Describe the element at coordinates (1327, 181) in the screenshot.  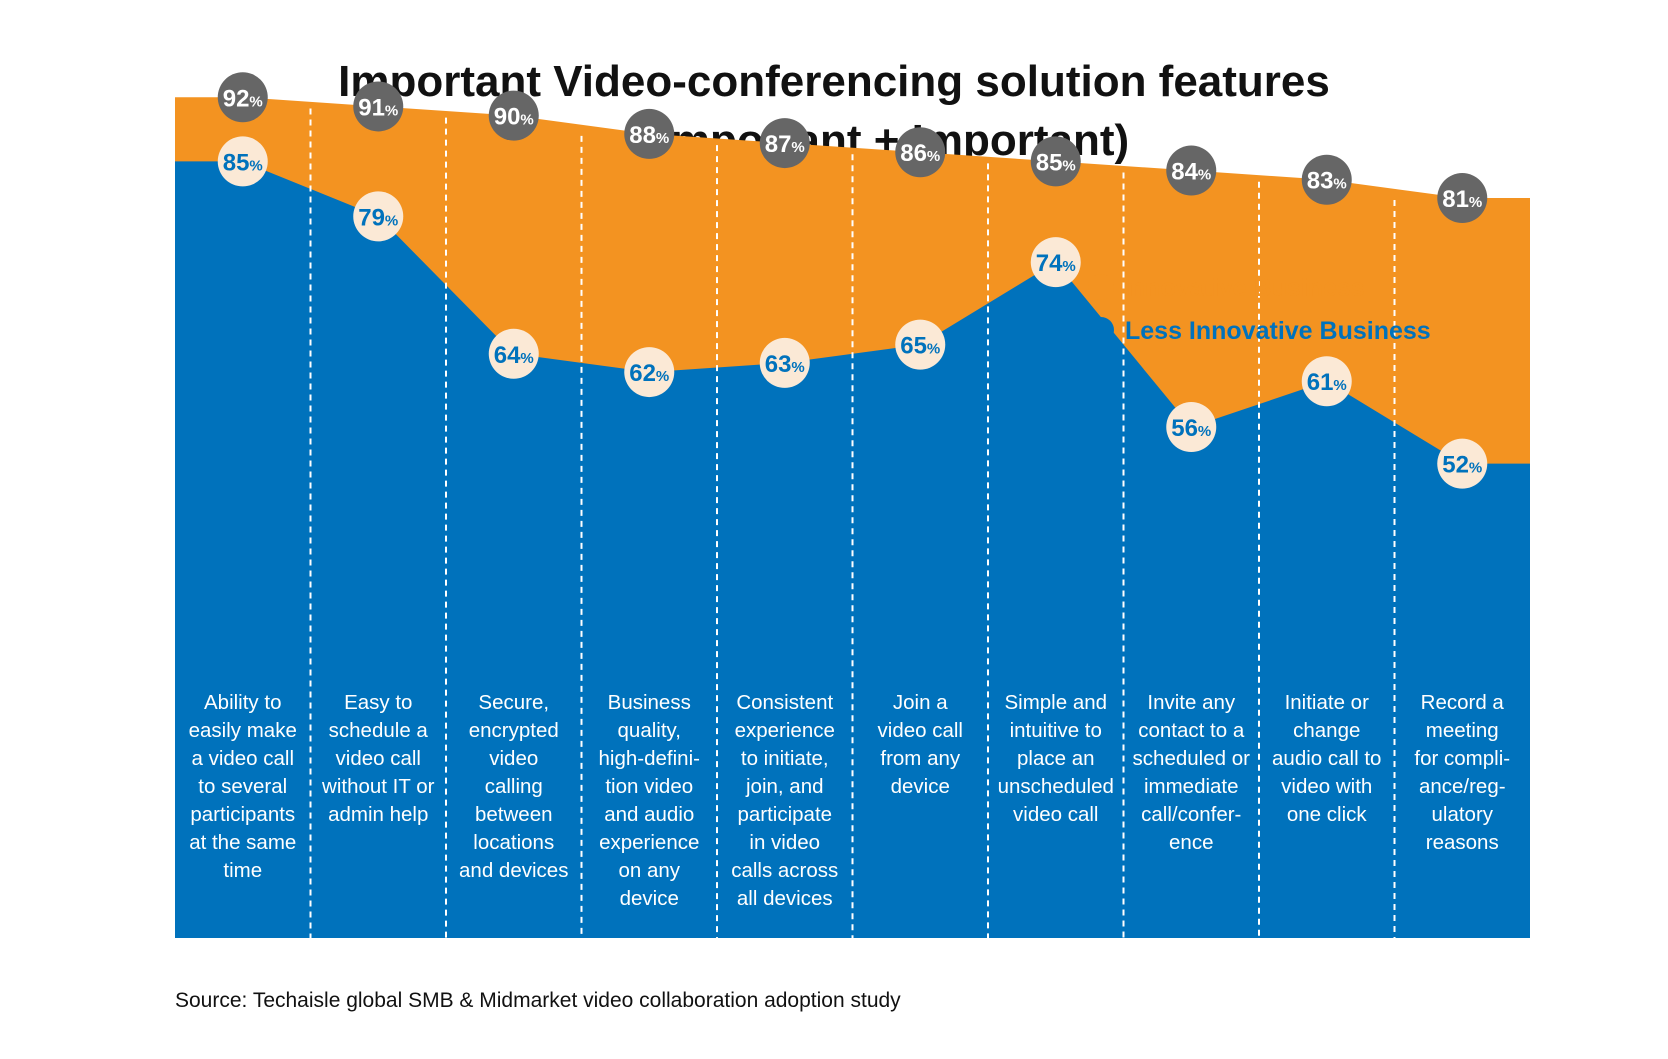
I see `value-label-innovative: 83%` at that location.